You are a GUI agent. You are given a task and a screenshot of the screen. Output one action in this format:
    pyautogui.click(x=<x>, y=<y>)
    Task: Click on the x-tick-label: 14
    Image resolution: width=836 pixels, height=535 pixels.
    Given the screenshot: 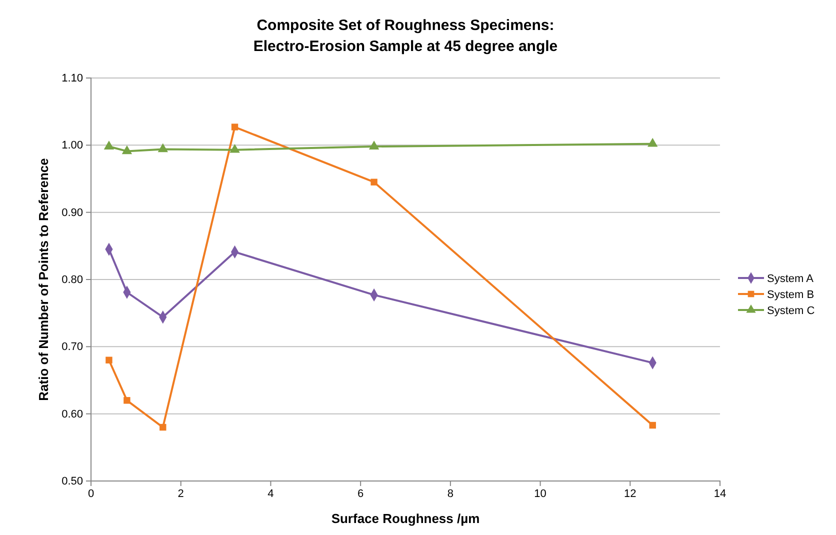 What is the action you would take?
    pyautogui.click(x=720, y=494)
    